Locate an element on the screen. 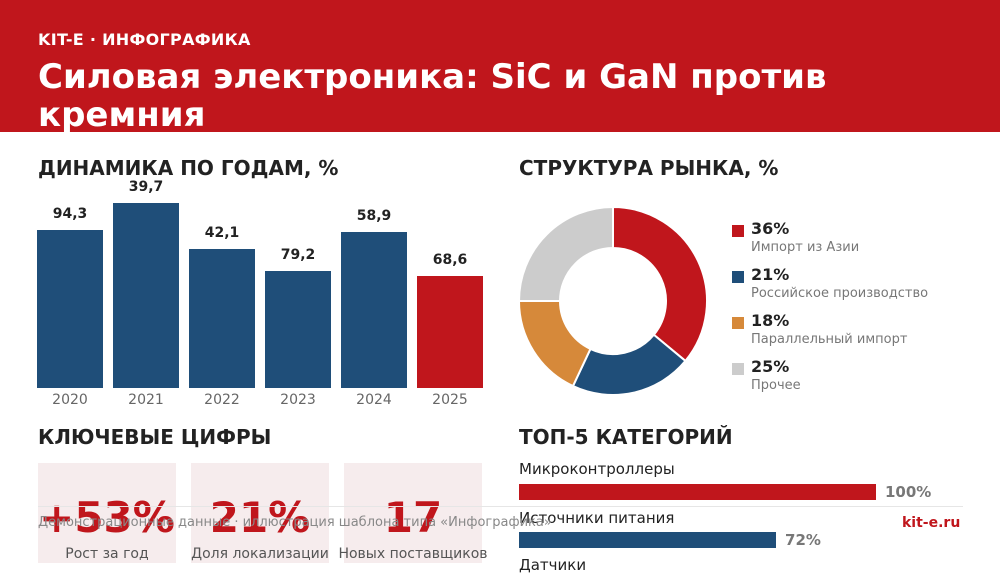  key-figure-label: Рост за год is located at coordinates (107, 554).